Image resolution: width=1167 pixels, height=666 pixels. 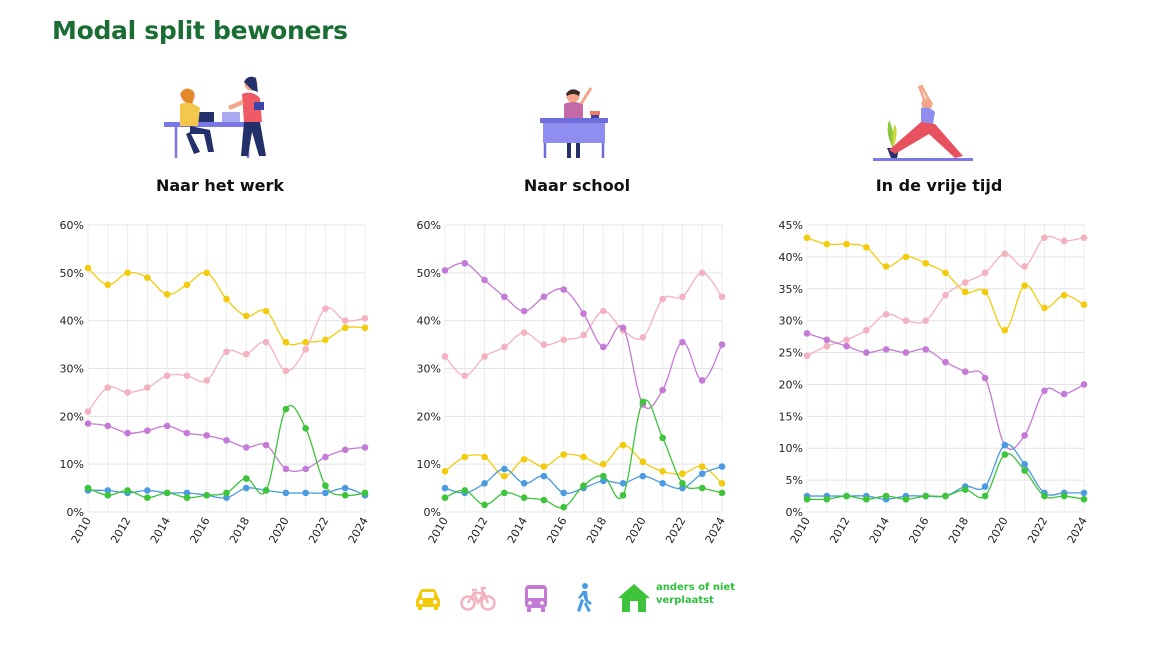 I want to click on y-tick-label: 60%, so click(x=429, y=225).